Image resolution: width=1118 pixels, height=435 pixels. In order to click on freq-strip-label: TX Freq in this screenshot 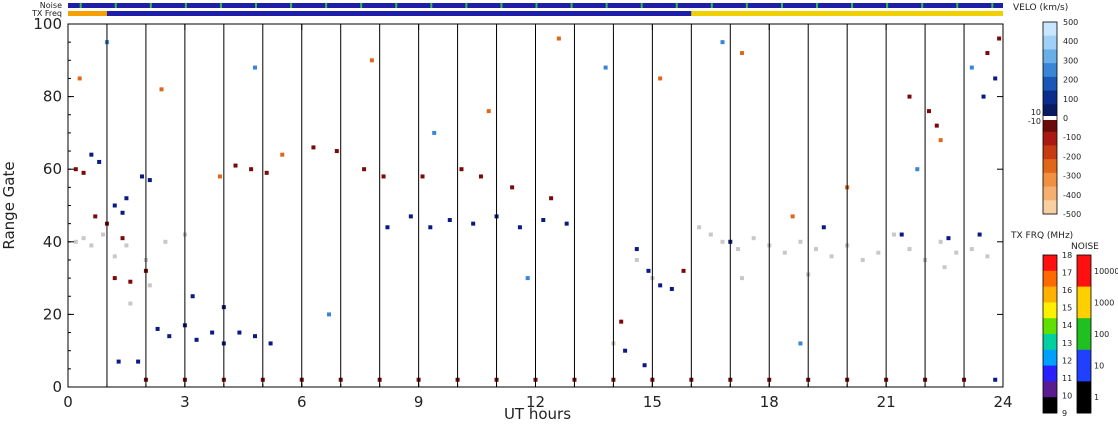, I will do `click(46, 13)`.